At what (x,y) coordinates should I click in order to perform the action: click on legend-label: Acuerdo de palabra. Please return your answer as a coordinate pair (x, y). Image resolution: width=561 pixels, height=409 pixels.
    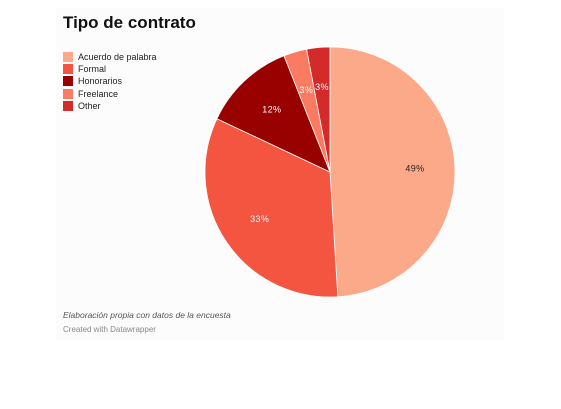
    Looking at the image, I should click on (117, 57).